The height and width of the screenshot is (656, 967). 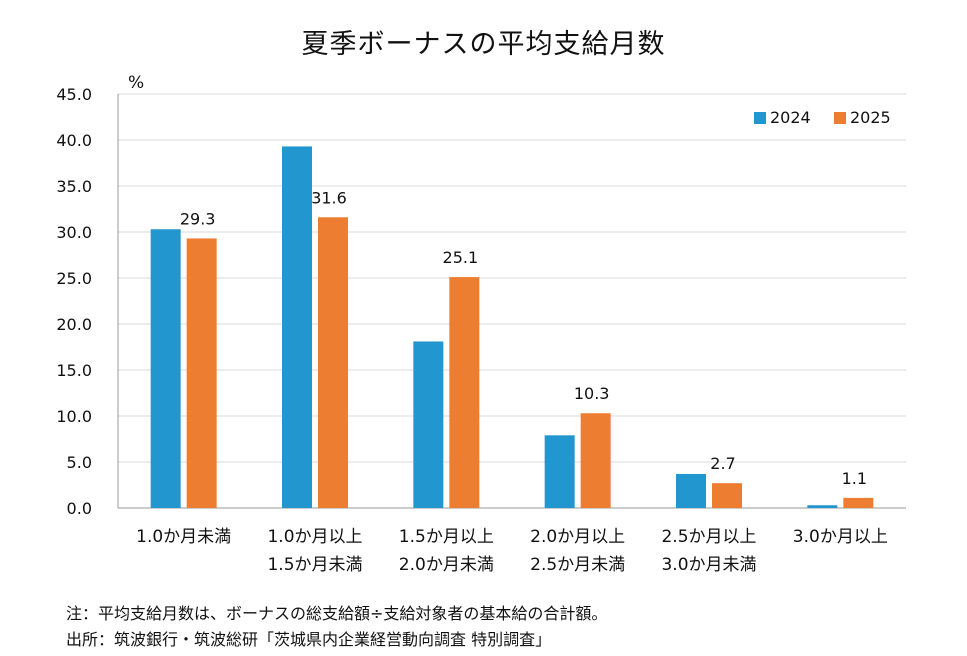 I want to click on x-tick-label: 3.0か月未満, so click(x=708, y=565).